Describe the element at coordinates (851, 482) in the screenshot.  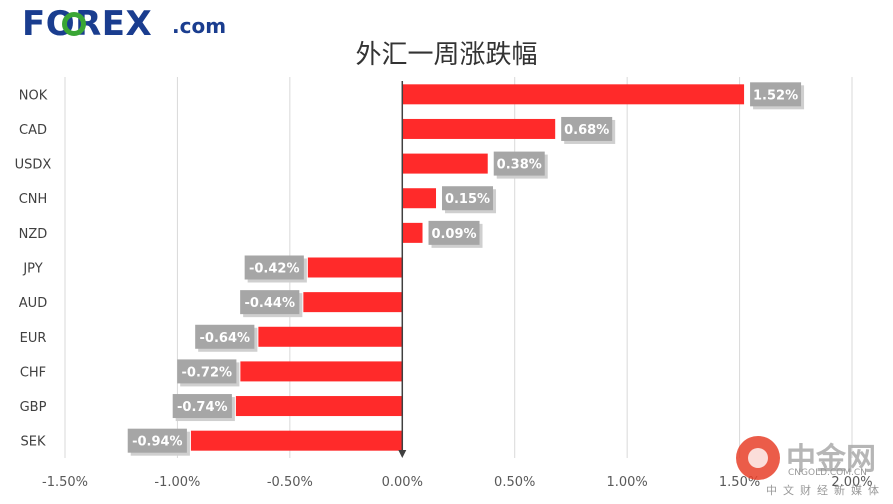
I see `x-tick-label: 2.00%` at that location.